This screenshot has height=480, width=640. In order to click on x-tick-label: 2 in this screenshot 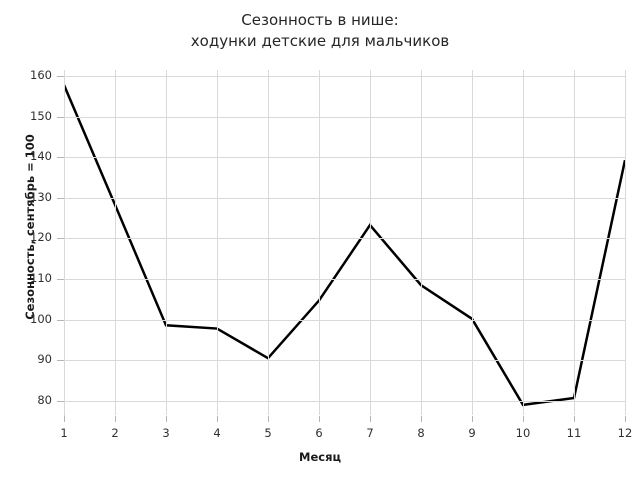, I will do `click(115, 433)`.